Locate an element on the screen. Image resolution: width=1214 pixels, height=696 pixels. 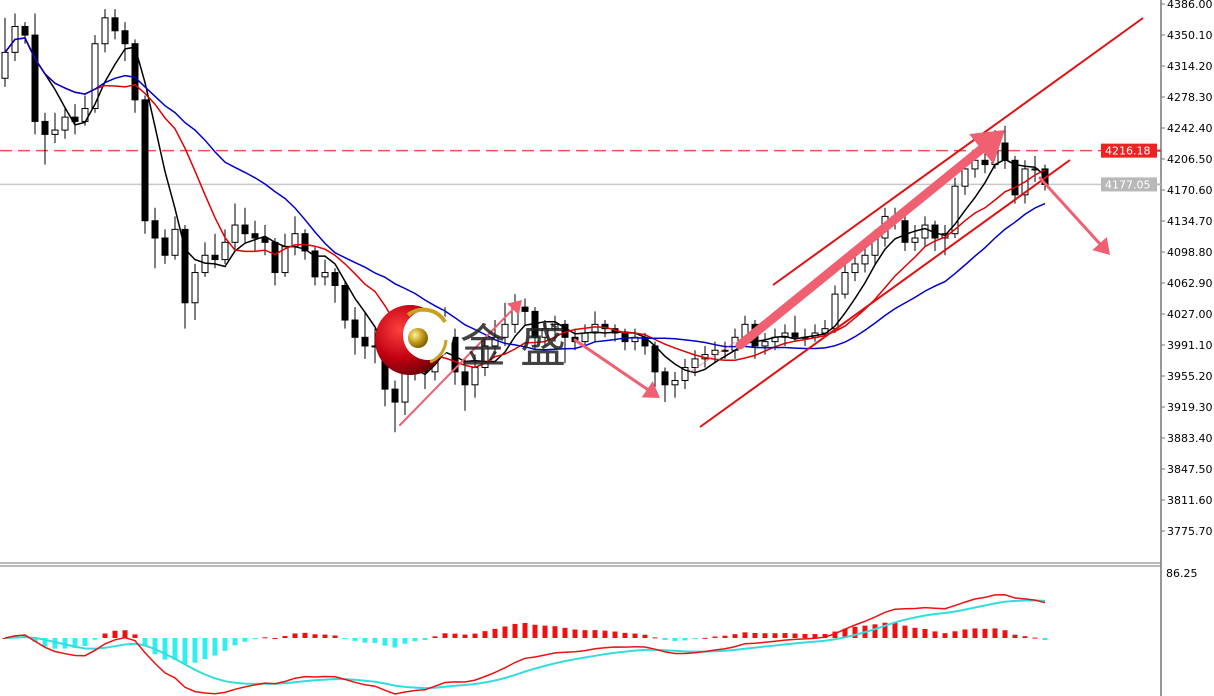
axis-tick-label: 3775.70 is located at coordinates (1190, 531).